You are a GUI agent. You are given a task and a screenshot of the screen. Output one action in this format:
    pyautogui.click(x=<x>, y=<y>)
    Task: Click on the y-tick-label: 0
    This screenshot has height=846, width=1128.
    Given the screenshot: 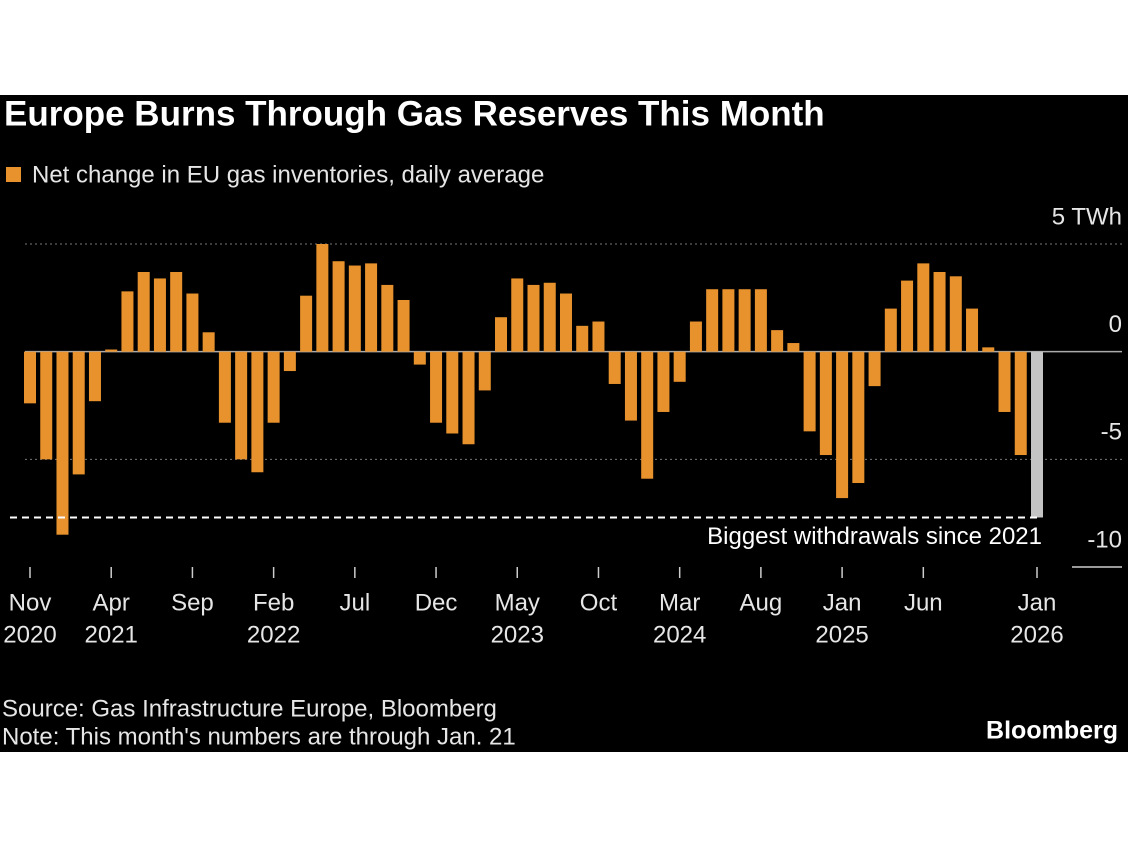 What is the action you would take?
    pyautogui.click(x=1115, y=324)
    